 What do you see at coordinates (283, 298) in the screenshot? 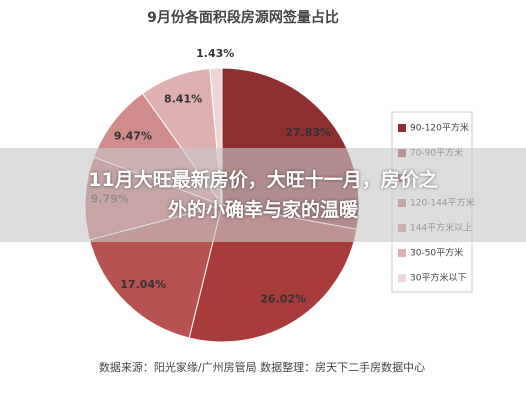
I see `data-label: 26.02%` at bounding box center [283, 298].